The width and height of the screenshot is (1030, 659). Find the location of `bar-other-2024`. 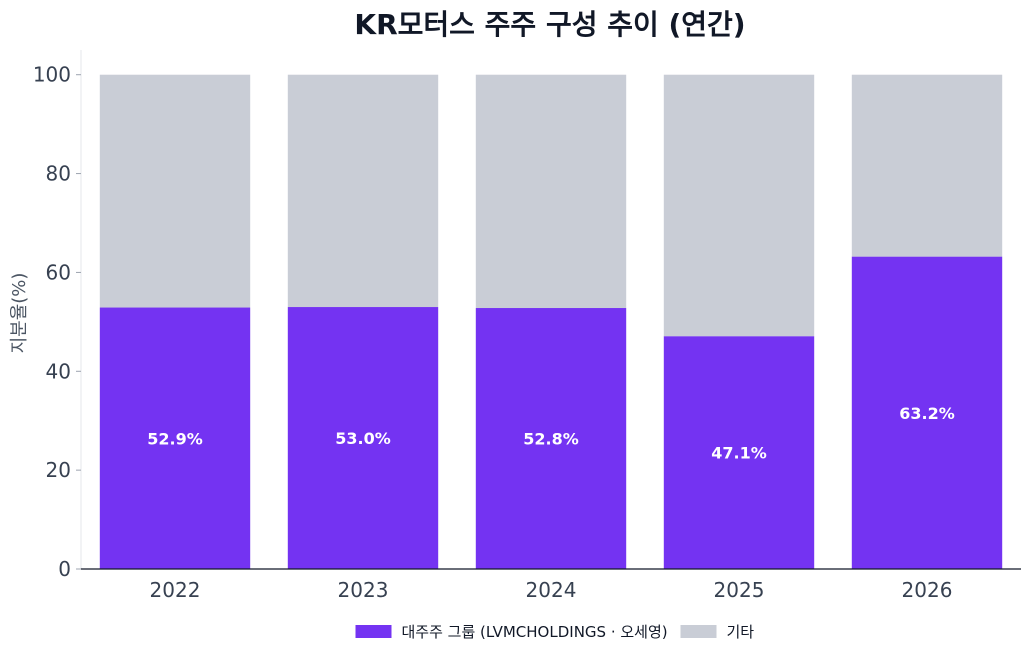

bar-other-2024 is located at coordinates (551, 191).